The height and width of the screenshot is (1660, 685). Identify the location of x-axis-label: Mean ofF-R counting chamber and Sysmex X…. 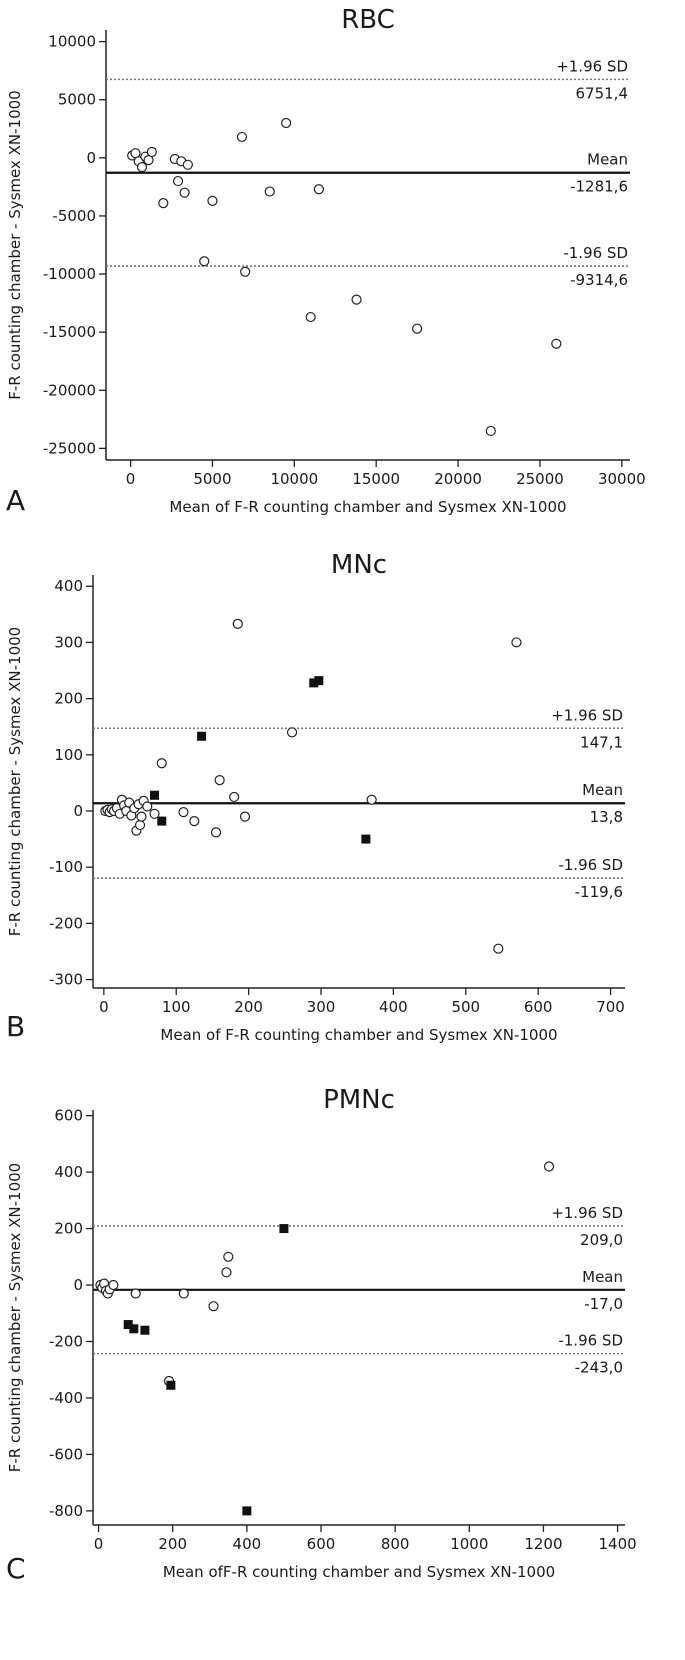
(359, 1572).